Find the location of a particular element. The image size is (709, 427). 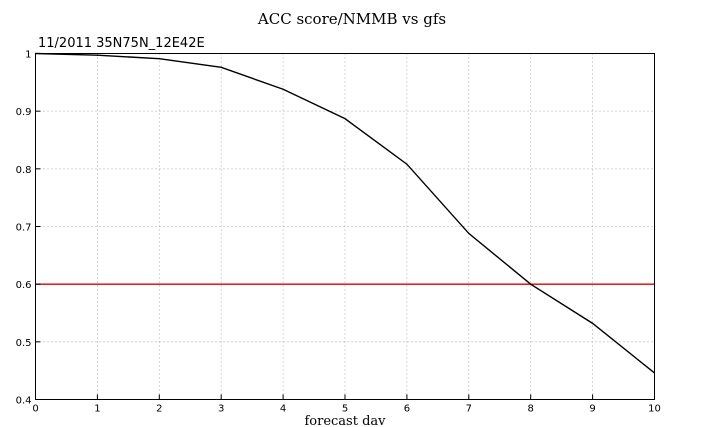

x-axis-label: forecast dav is located at coordinates (345, 420).